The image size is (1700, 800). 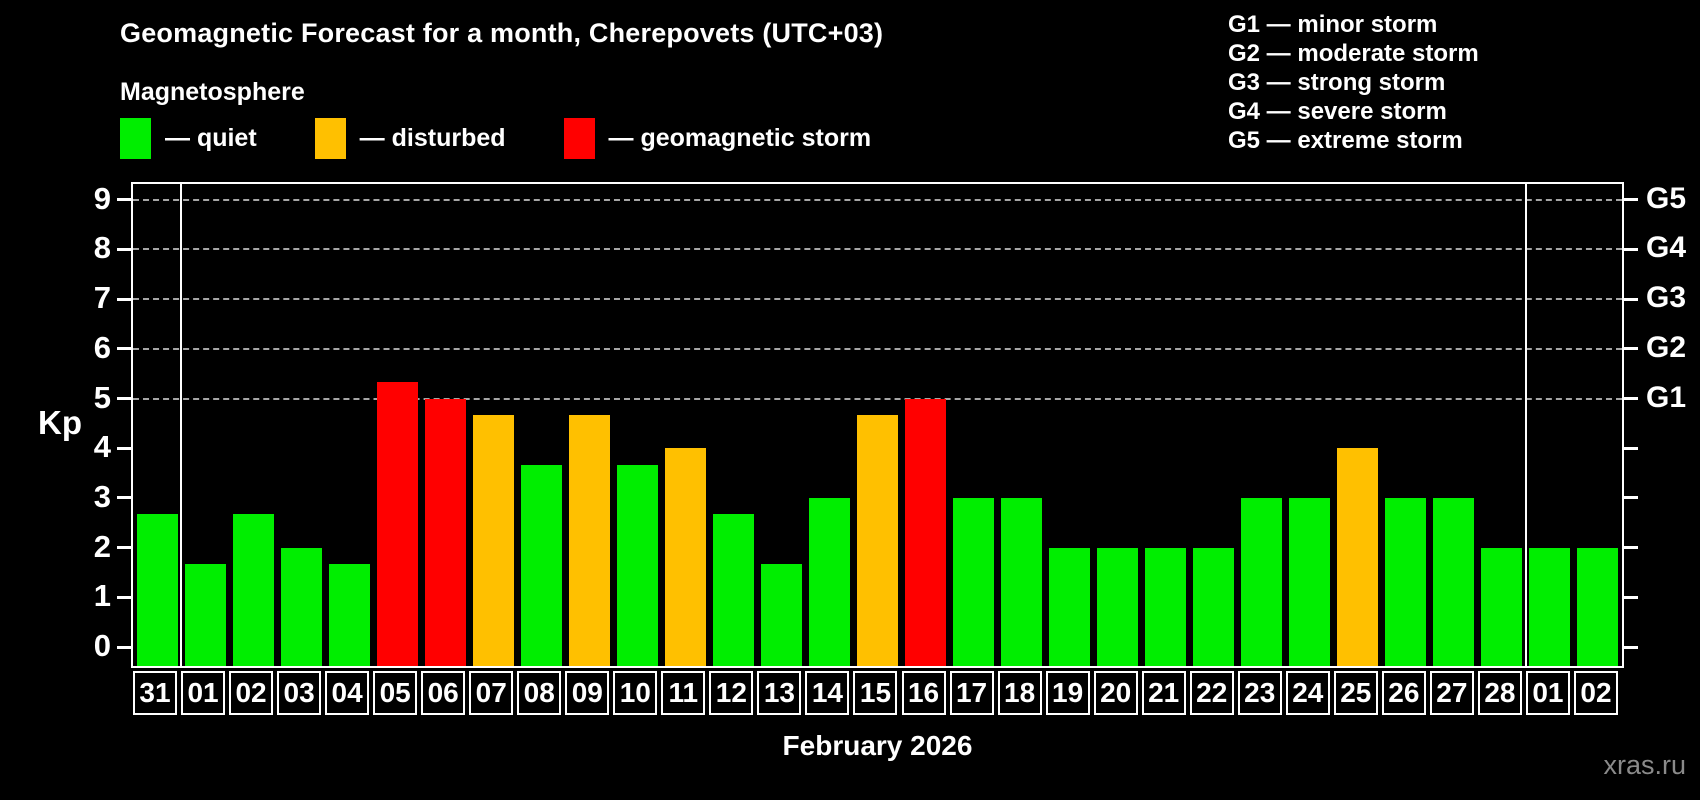 I want to click on day-label-21: 21, so click(x=1163, y=693).